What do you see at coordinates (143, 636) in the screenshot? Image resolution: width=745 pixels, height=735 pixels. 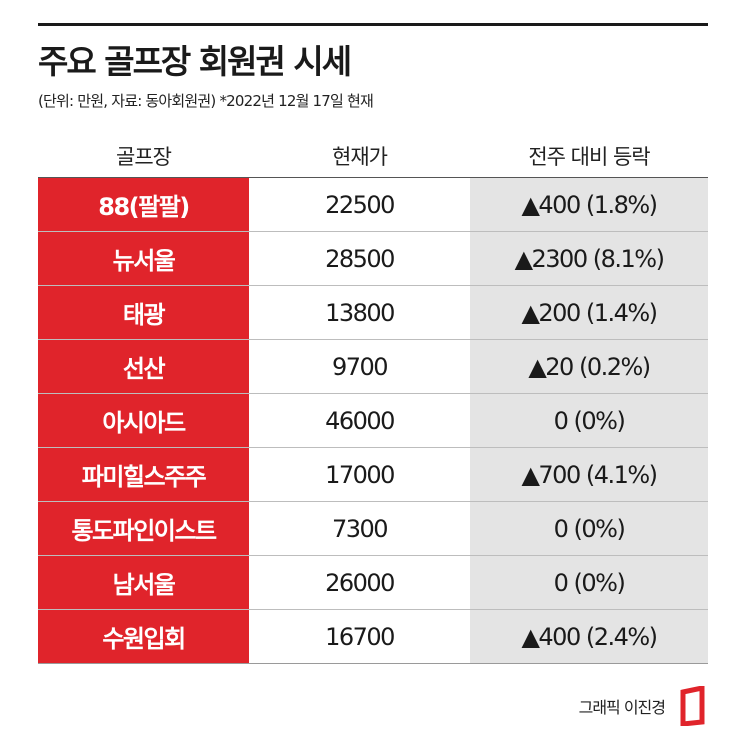 I see `golf-course-name: 수원입회` at bounding box center [143, 636].